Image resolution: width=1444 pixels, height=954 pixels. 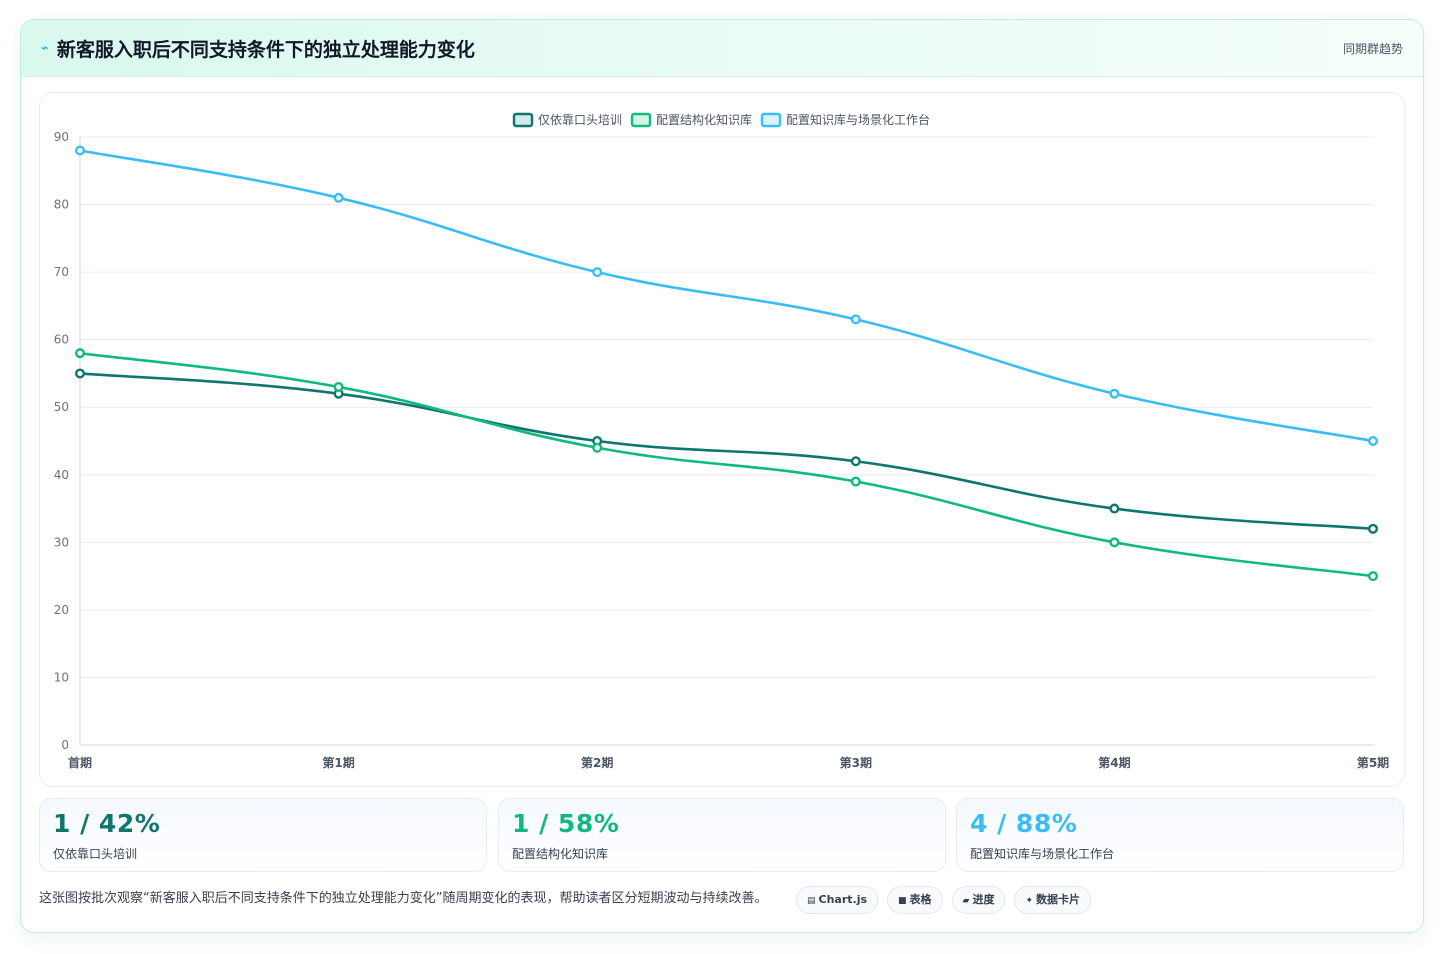 What do you see at coordinates (80, 762) in the screenshot?
I see `x-tick-label: 首期` at bounding box center [80, 762].